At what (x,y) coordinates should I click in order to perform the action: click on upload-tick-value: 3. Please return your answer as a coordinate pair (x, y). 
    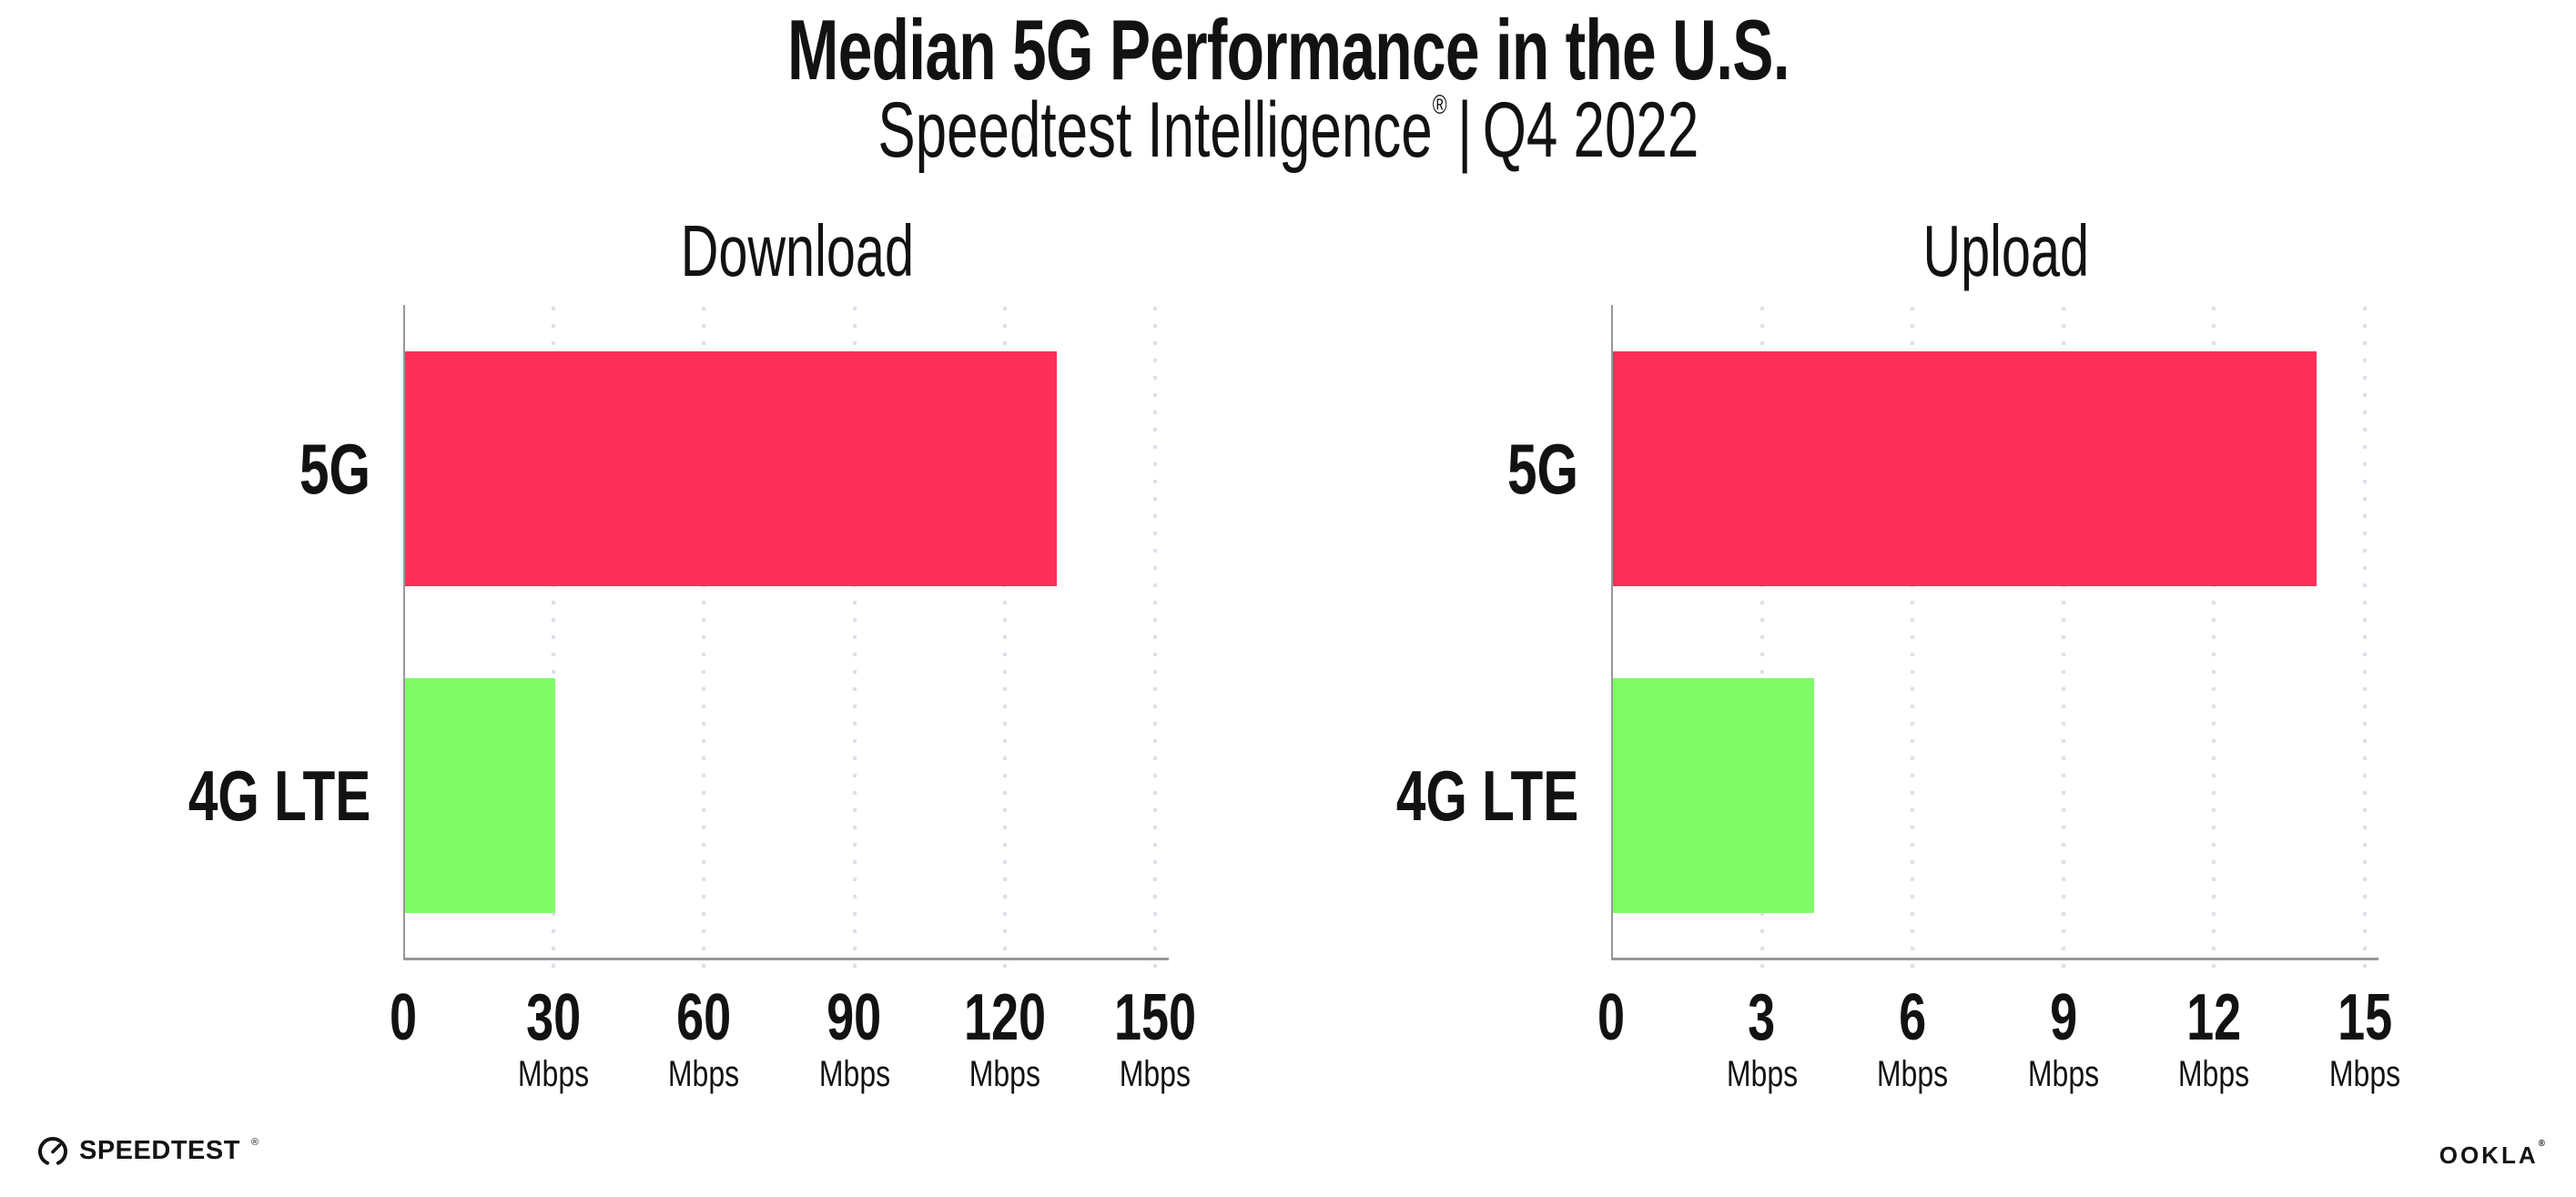
    Looking at the image, I should click on (1762, 1018).